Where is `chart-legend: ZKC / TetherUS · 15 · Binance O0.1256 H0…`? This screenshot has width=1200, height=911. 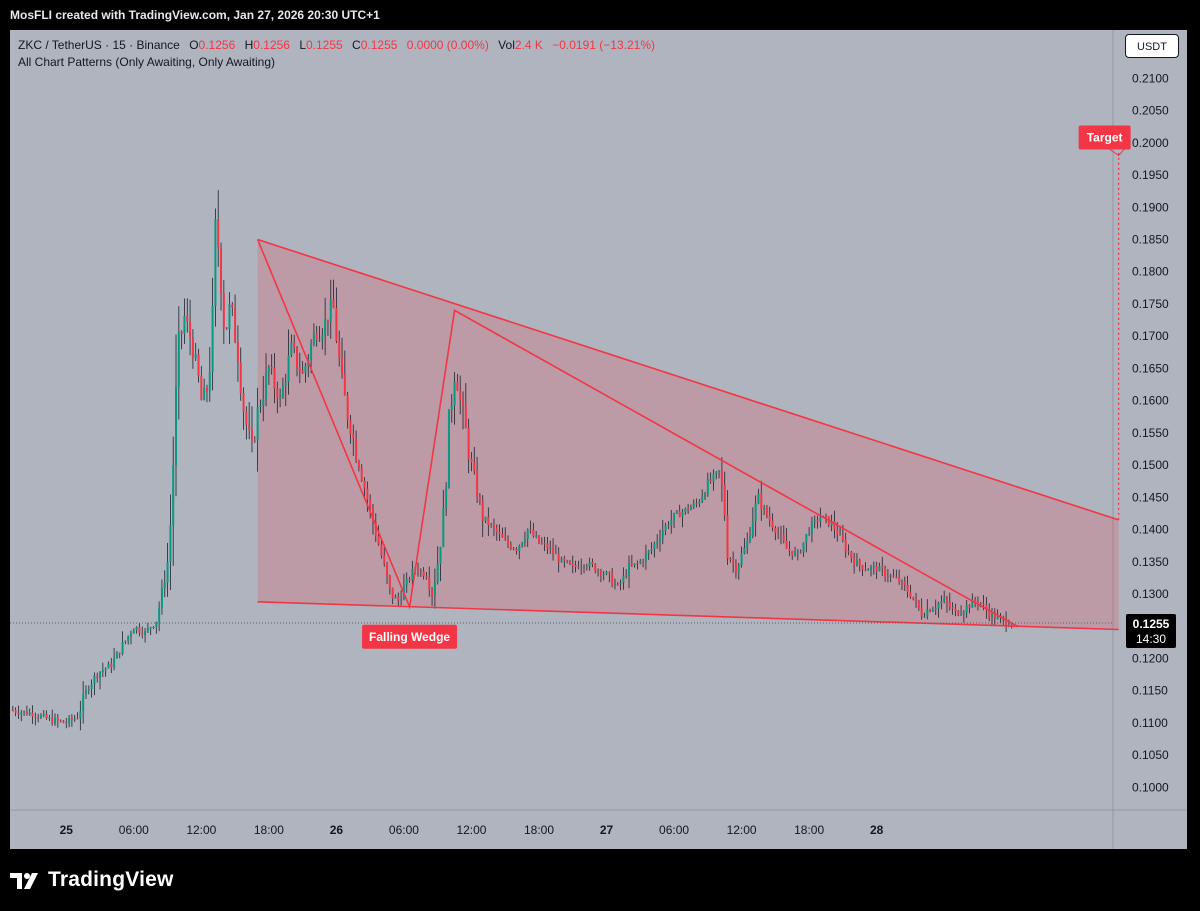 chart-legend: ZKC / TetherUS · 15 · Binance O0.1256 H0… is located at coordinates (336, 54).